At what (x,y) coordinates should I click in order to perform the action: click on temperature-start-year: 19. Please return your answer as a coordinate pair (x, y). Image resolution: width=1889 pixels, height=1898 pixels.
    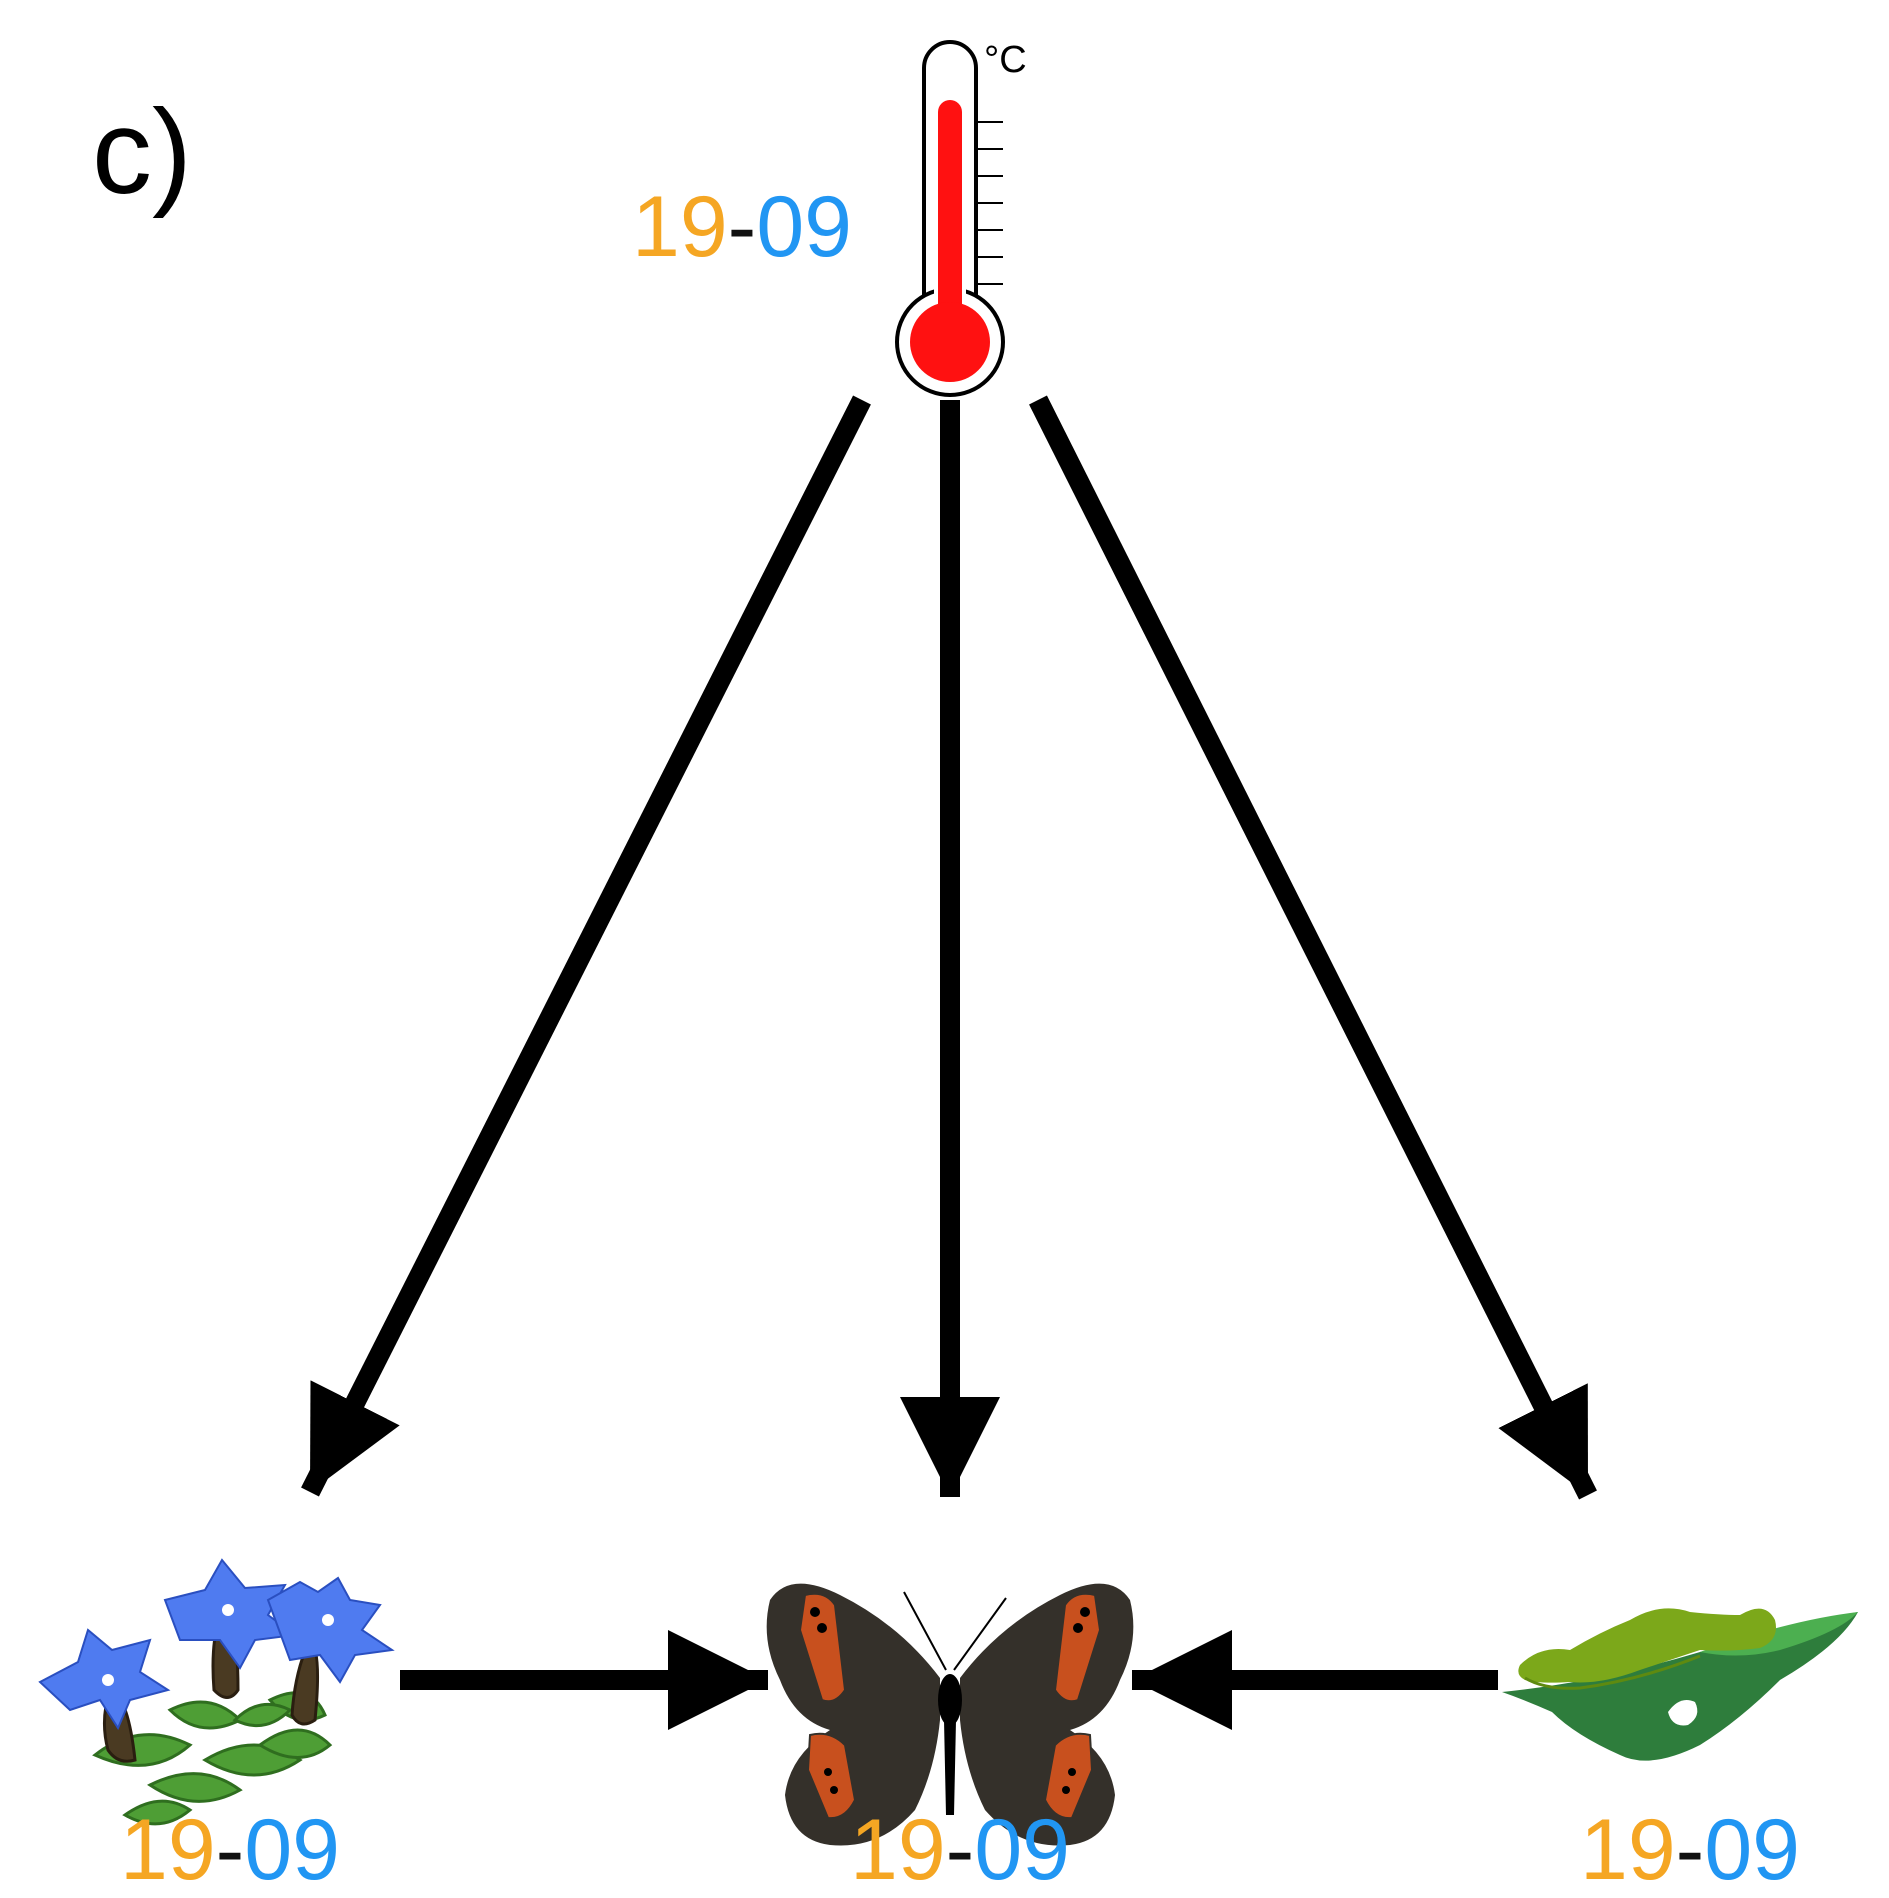
    Looking at the image, I should click on (680, 227).